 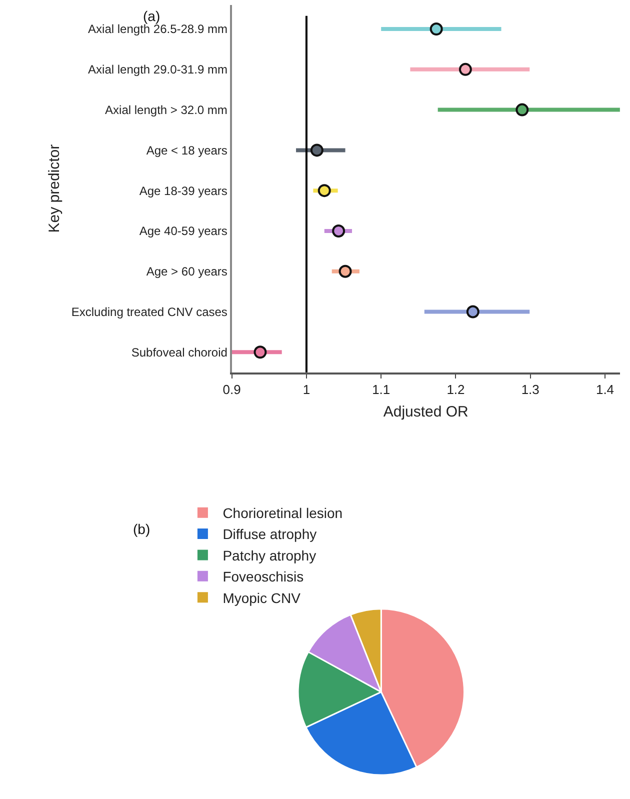 I want to click on x-tick-label: 1.2, so click(x=455, y=389).